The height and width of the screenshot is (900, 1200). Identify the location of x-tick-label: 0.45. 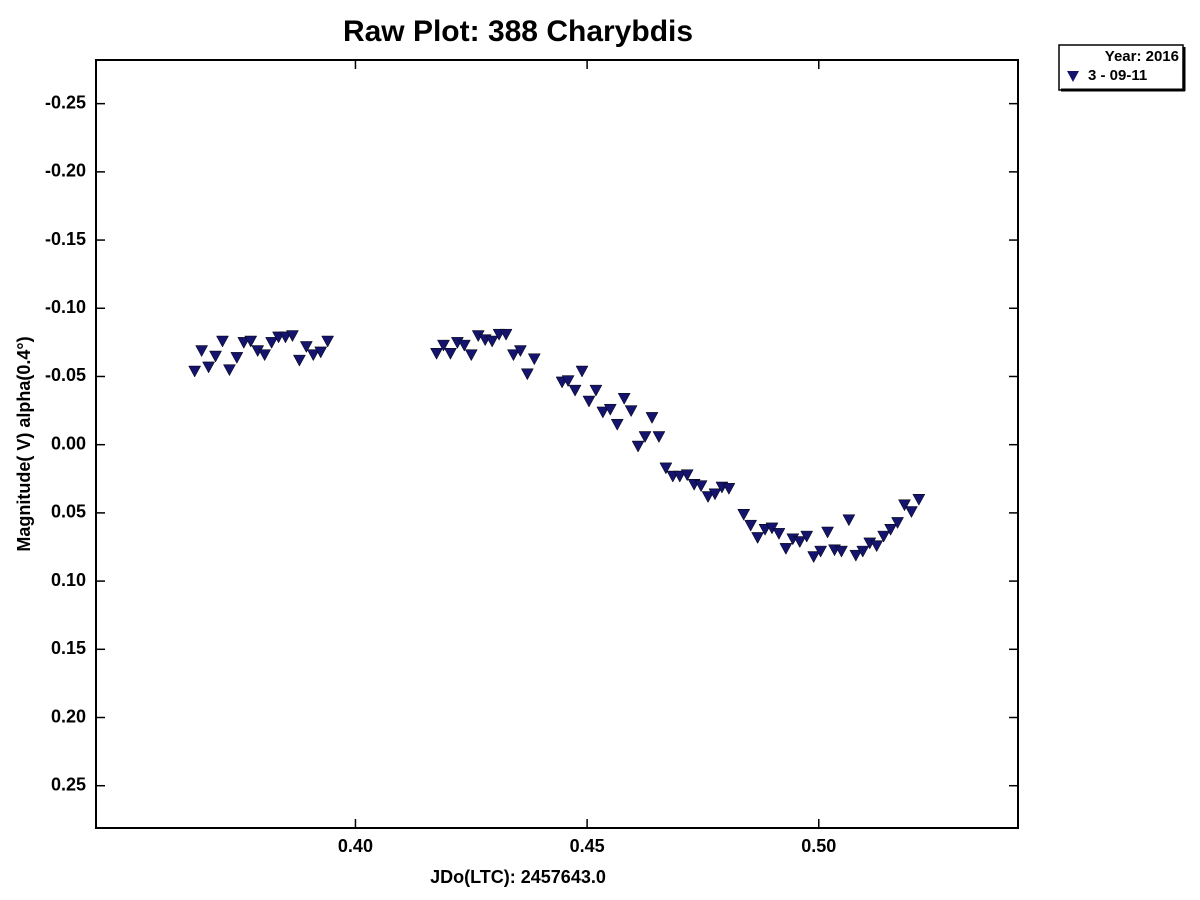
(587, 846).